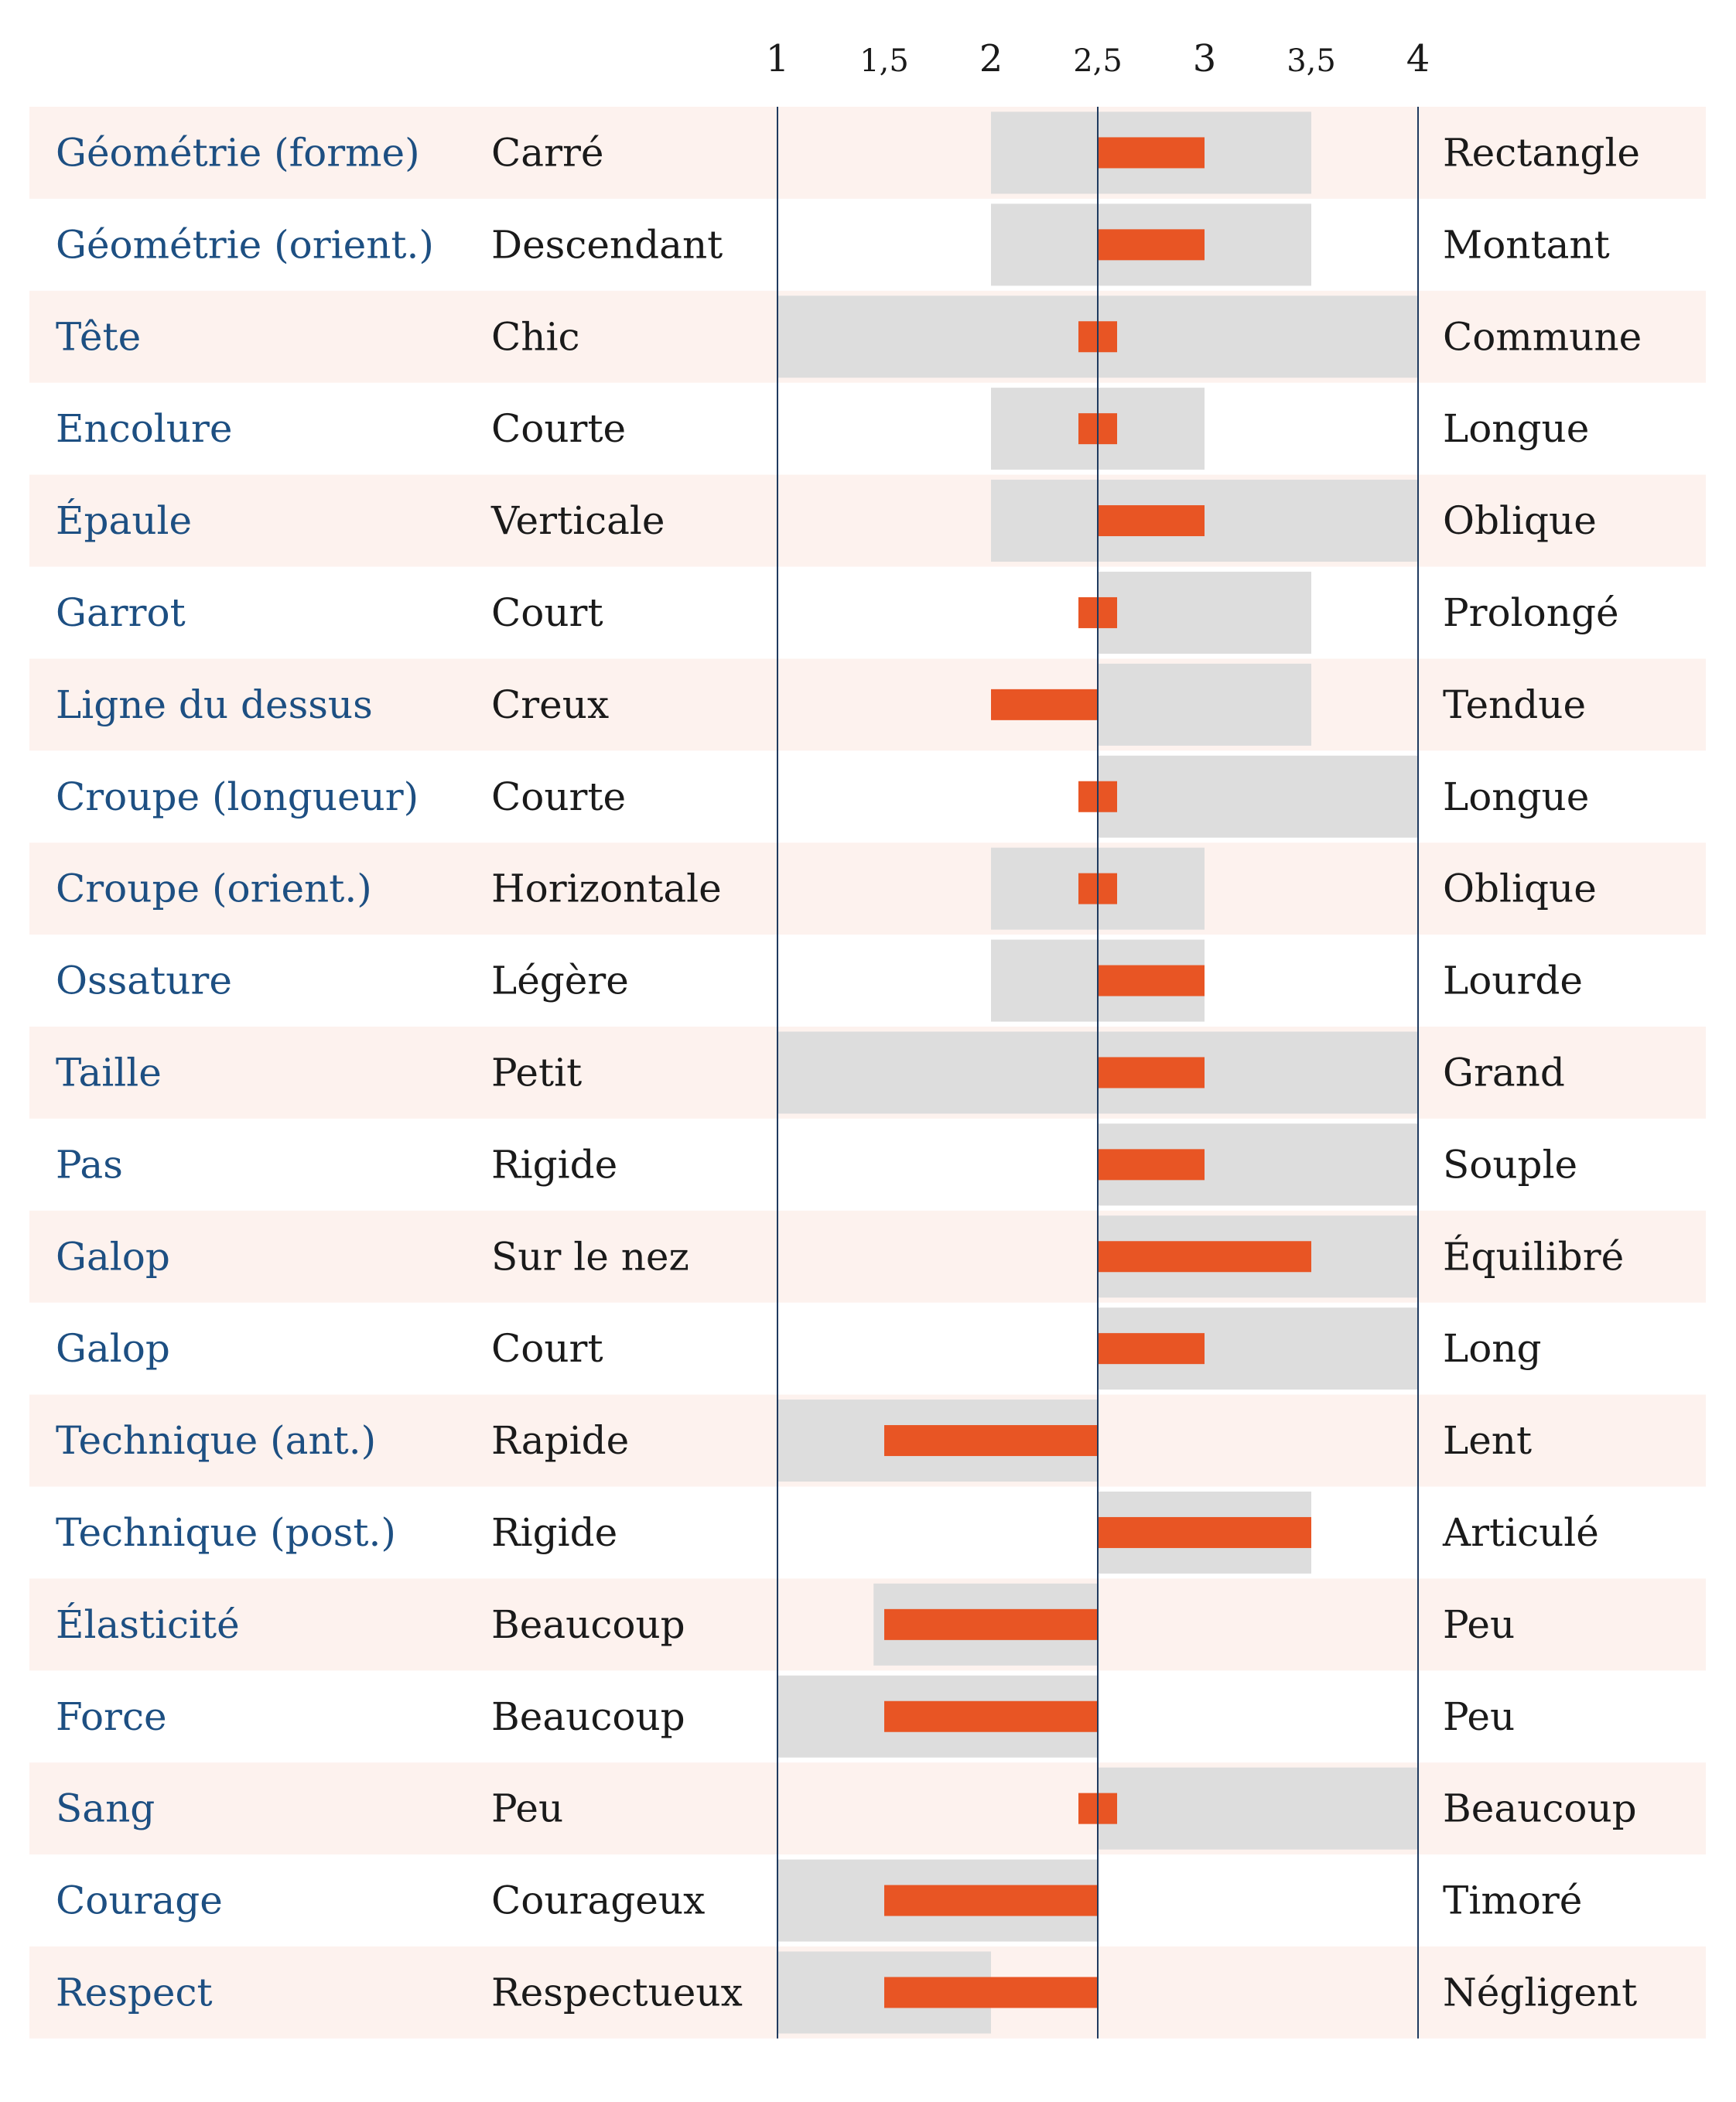 The image size is (1736, 2102). What do you see at coordinates (1526, 244) in the screenshot?
I see `high-pole-label: Montant` at bounding box center [1526, 244].